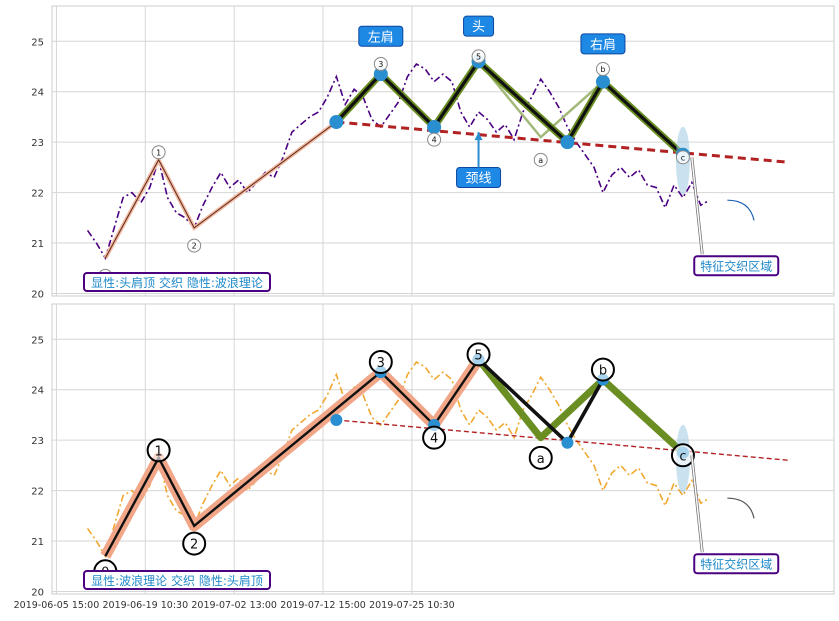 This screenshot has height=621, width=839. Describe the element at coordinates (323, 605) in the screenshot. I see `x-tick-label: 2019-07-12 15:00` at that location.